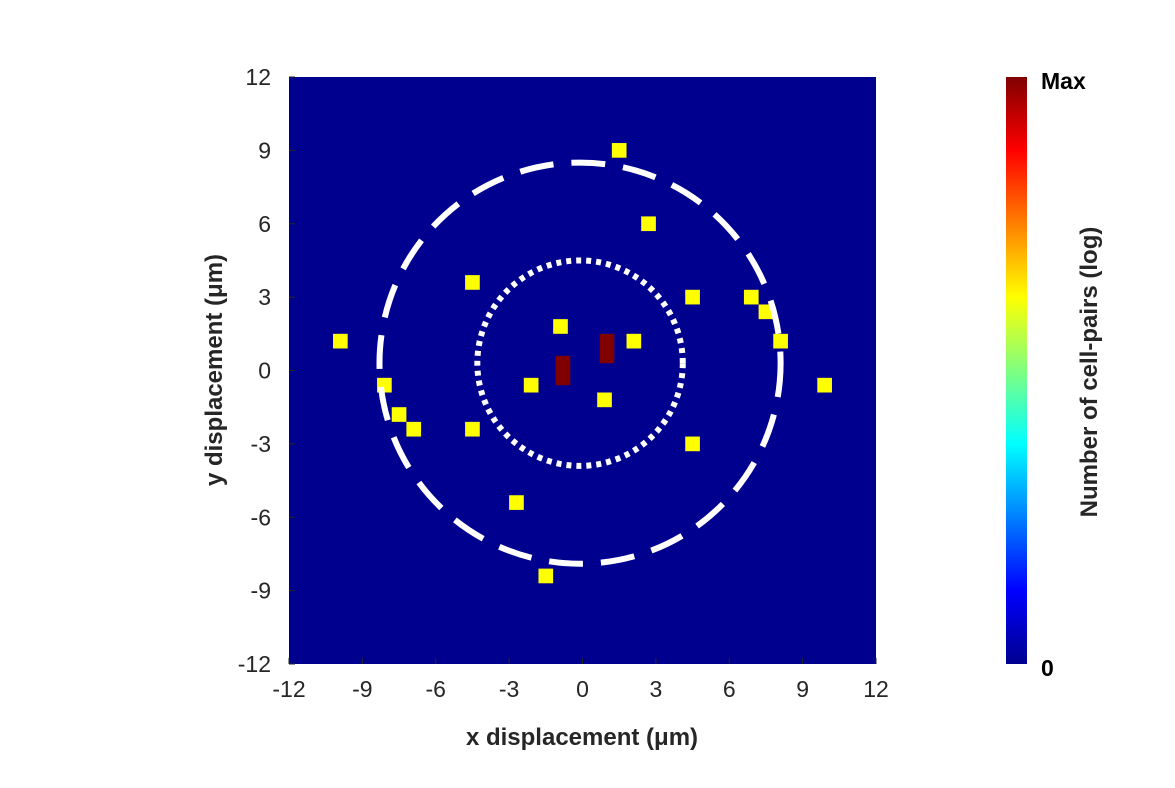 Image resolution: width=1175 pixels, height=788 pixels. Describe the element at coordinates (264, 150) in the screenshot. I see `y-tick-label: 9` at that location.